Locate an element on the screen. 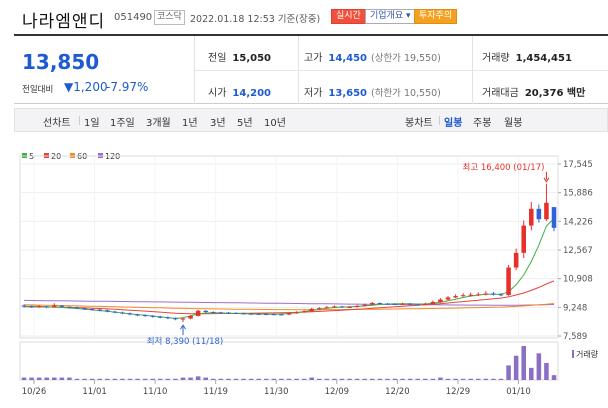  x-tick-label: 12/20 is located at coordinates (397, 392).